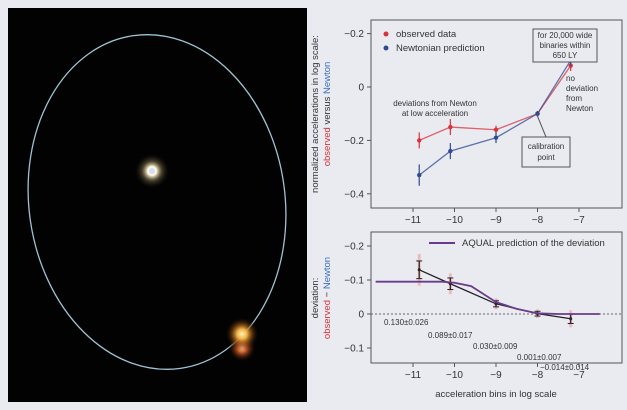 The image size is (627, 410). I want to click on value-label: 0.130±0.026, so click(406, 322).